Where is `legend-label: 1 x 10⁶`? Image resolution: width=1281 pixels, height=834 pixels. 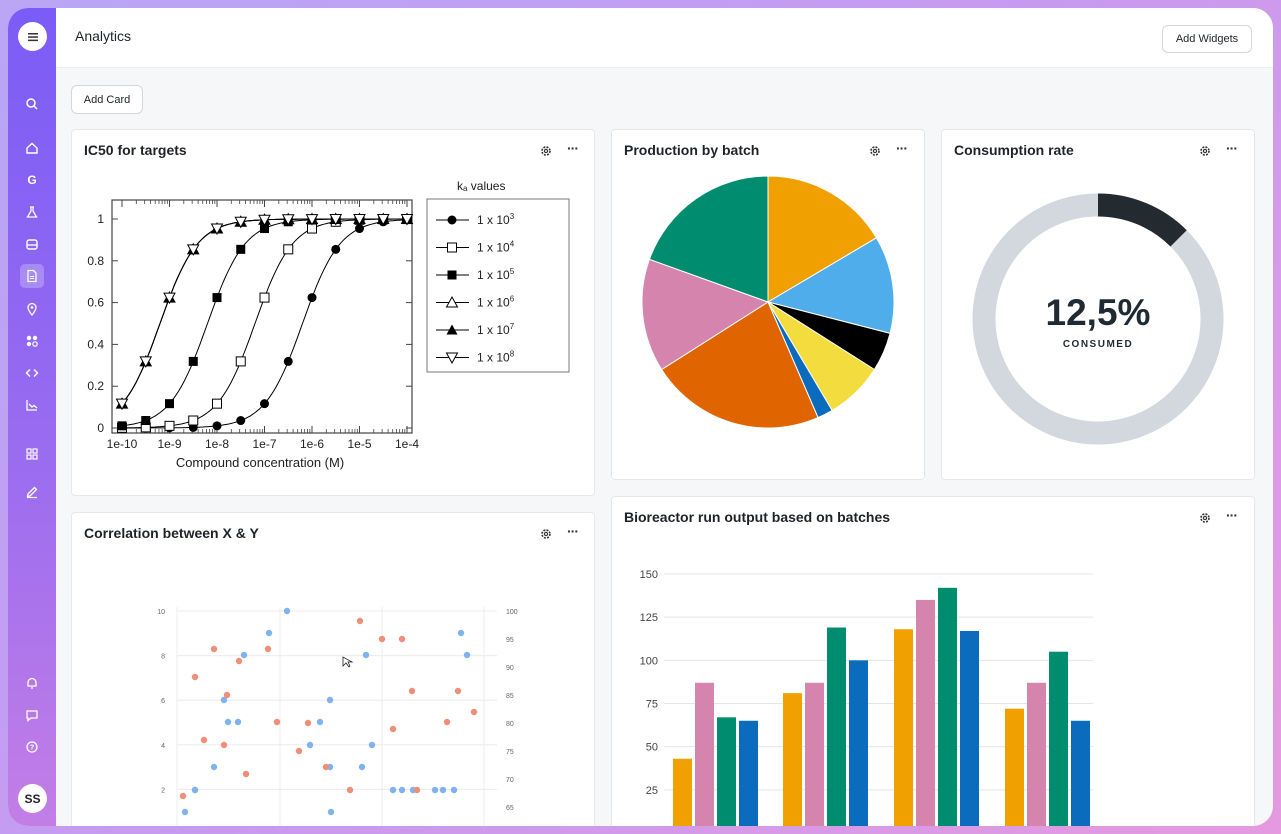 legend-label: 1 x 10⁶ is located at coordinates (496, 302).